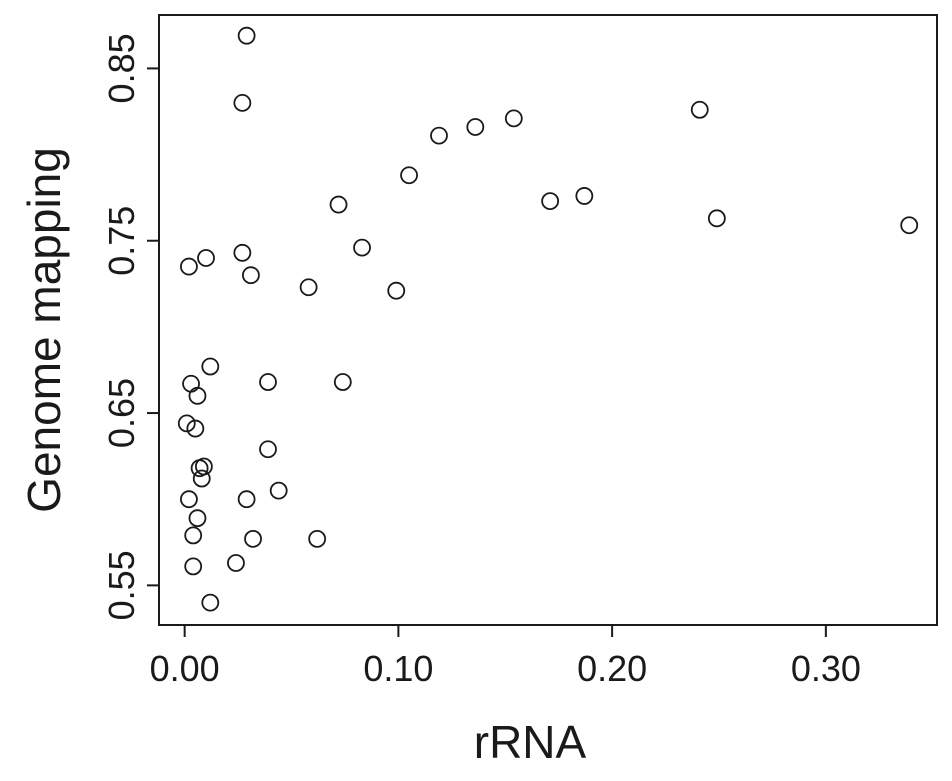 The height and width of the screenshot is (781, 952). What do you see at coordinates (505, 657) in the screenshot?
I see `x-axis: 0.00 0.10 0.20 0.30` at bounding box center [505, 657].